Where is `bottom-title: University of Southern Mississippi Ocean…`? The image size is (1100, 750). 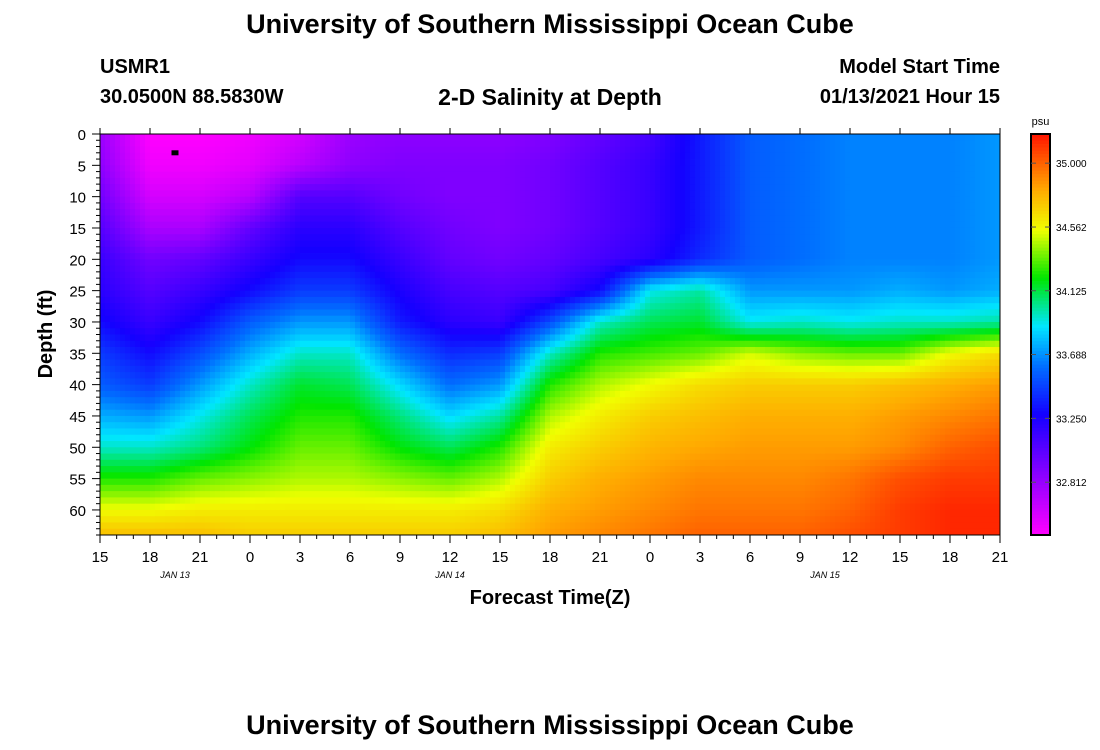 bottom-title: University of Southern Mississippi Ocean… is located at coordinates (550, 725).